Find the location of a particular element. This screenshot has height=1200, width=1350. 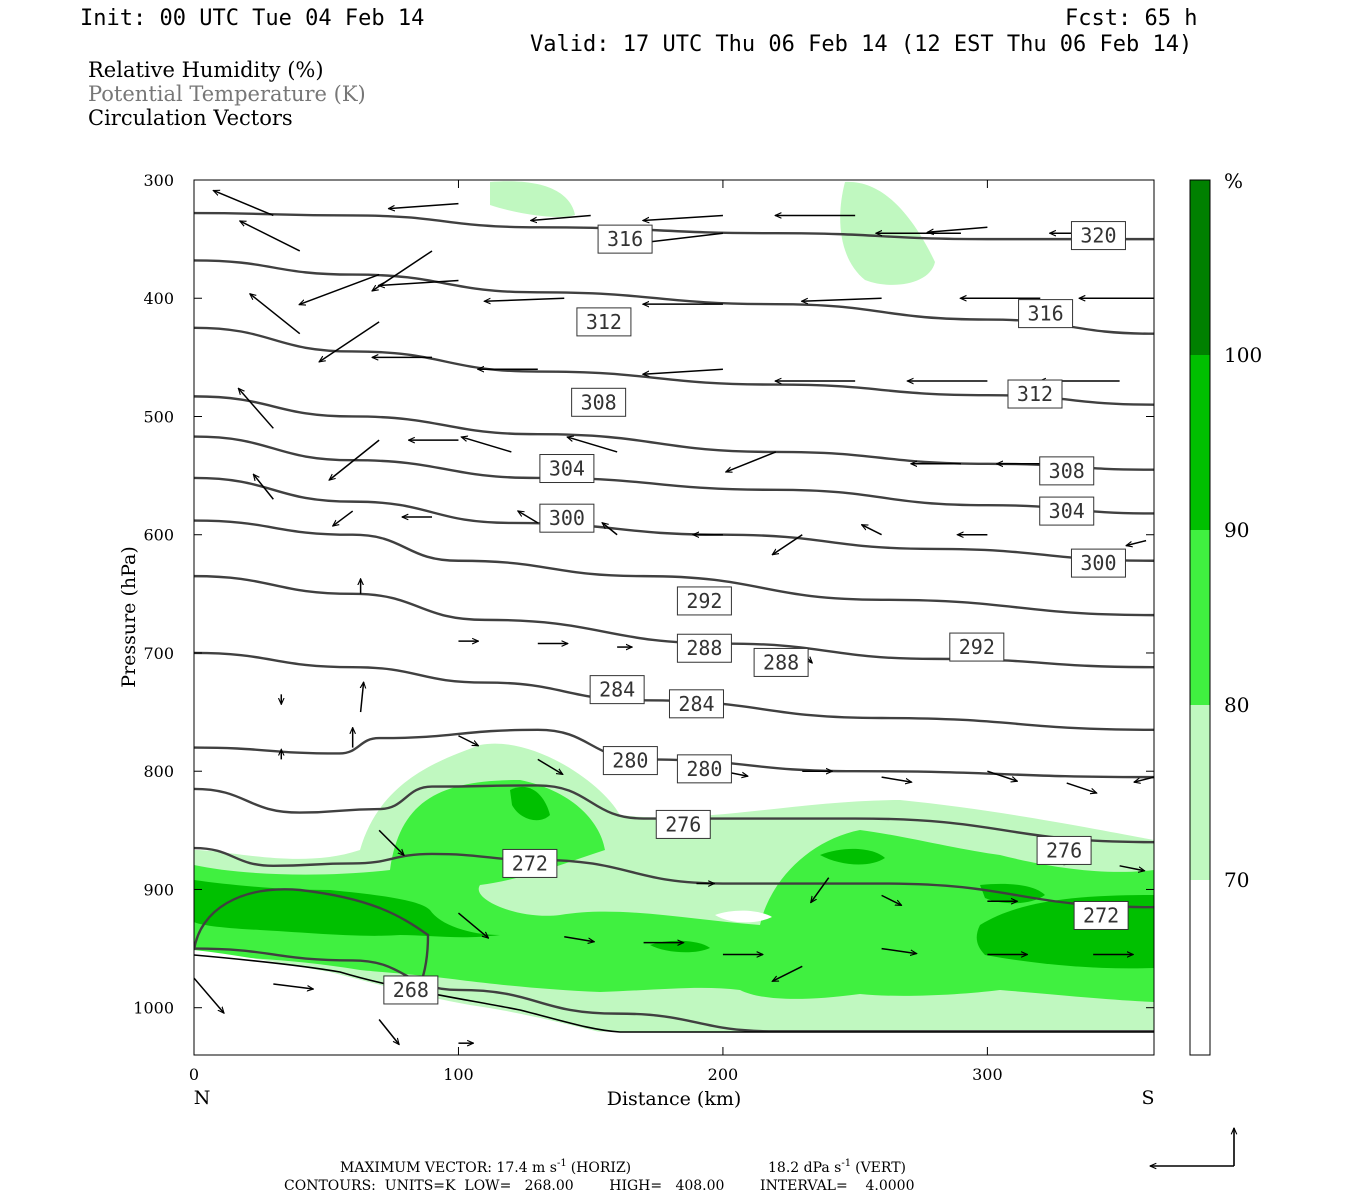

y-tick-label: 400 is located at coordinates (158, 298).